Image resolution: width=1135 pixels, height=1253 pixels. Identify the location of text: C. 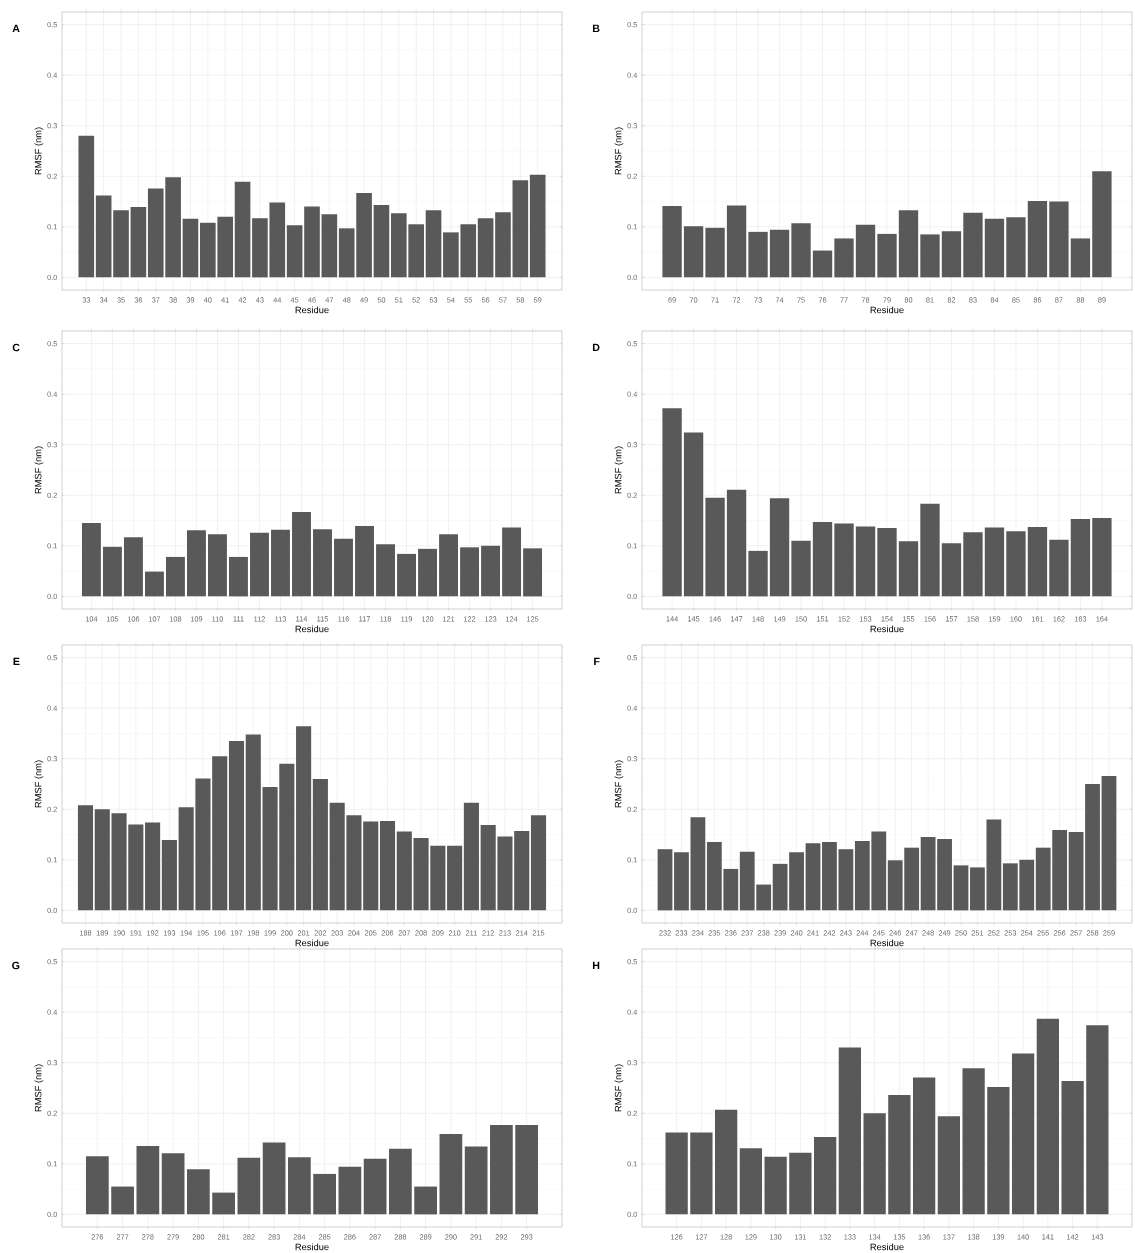
(16, 347).